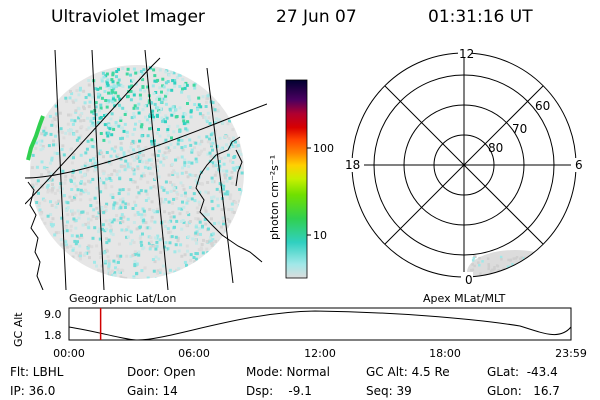  I want to click on info-gain: Gain: 14, so click(152, 391).